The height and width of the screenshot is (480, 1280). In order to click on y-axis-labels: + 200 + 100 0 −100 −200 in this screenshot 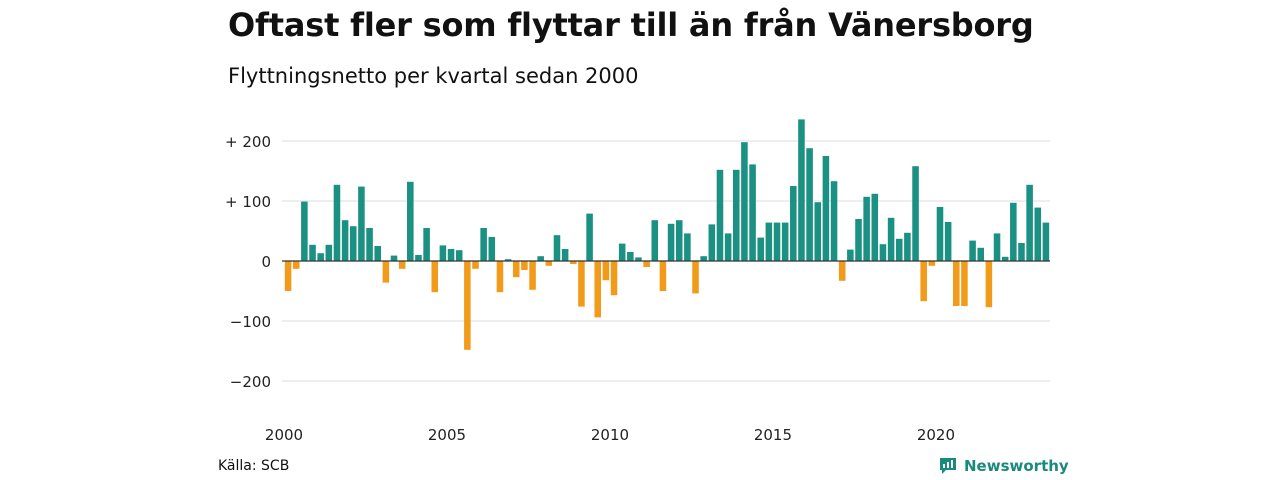, I will do `click(248, 262)`.